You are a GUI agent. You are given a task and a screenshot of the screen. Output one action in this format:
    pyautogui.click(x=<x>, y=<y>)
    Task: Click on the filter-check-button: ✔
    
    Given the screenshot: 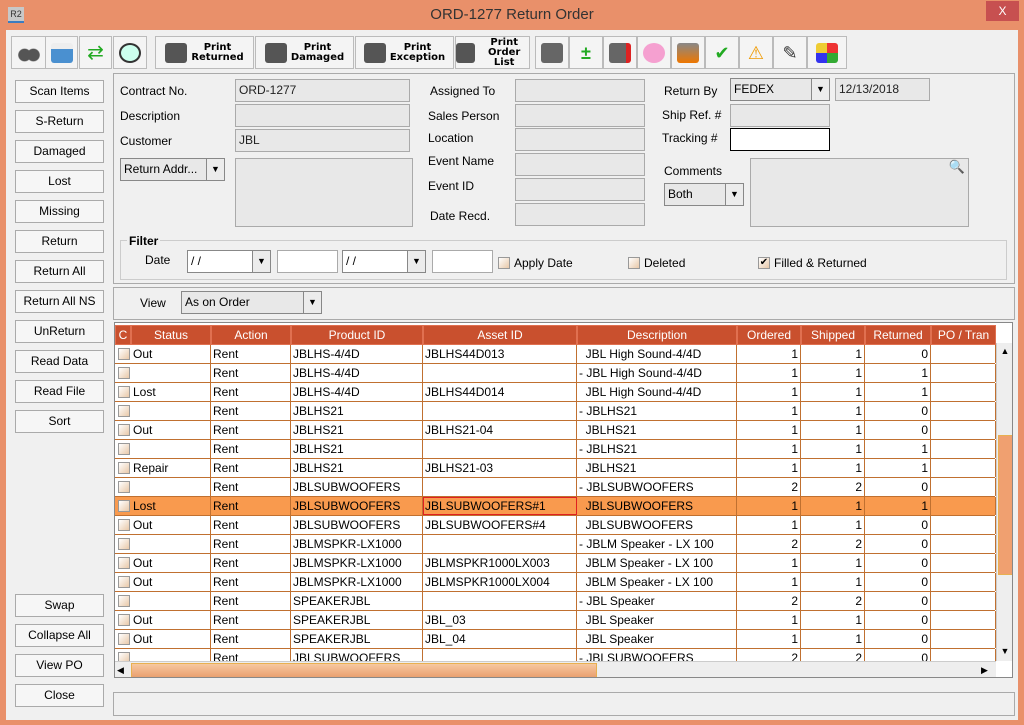 What is the action you would take?
    pyautogui.click(x=722, y=52)
    